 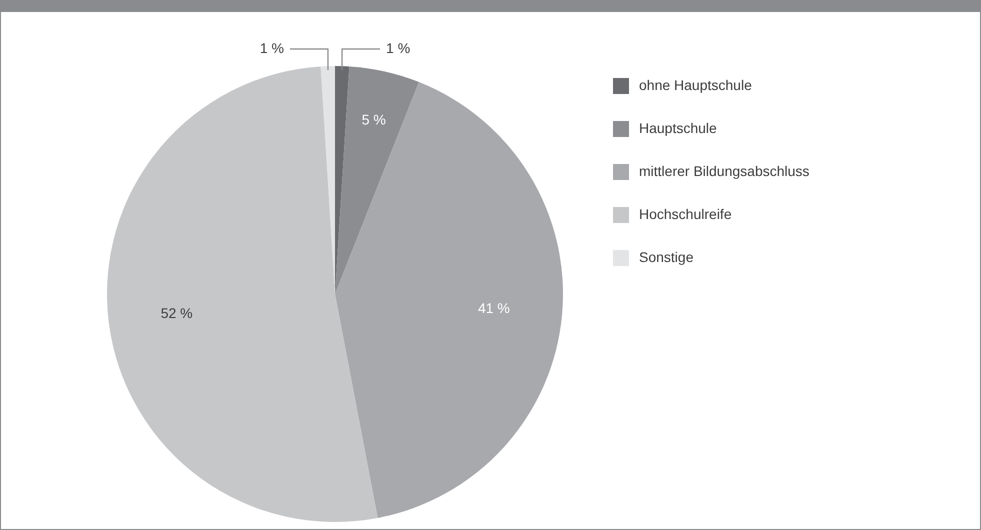 I want to click on legend-label: Hauptschule, so click(x=678, y=128).